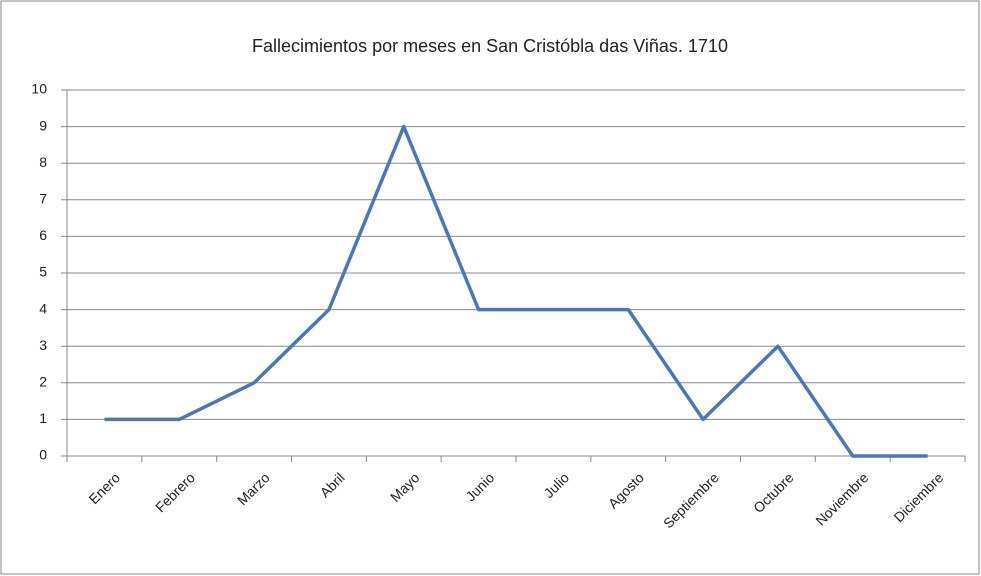 Image resolution: width=981 pixels, height=576 pixels. I want to click on y-tick-label: 9, so click(43, 125).